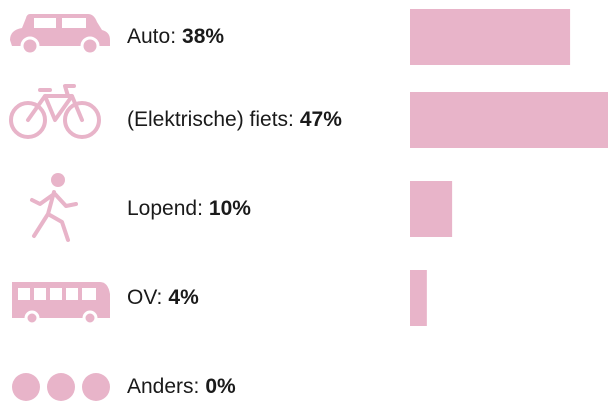  I want to click on value-label: 47%, so click(321, 119).